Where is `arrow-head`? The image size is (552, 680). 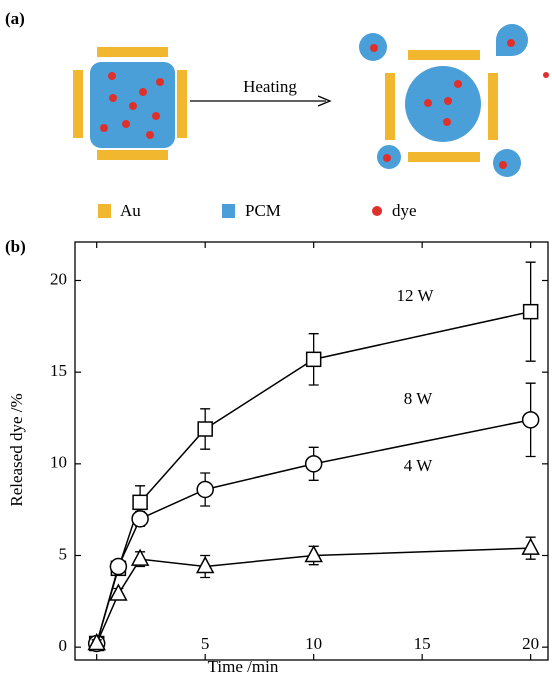 arrow-head is located at coordinates (324, 101).